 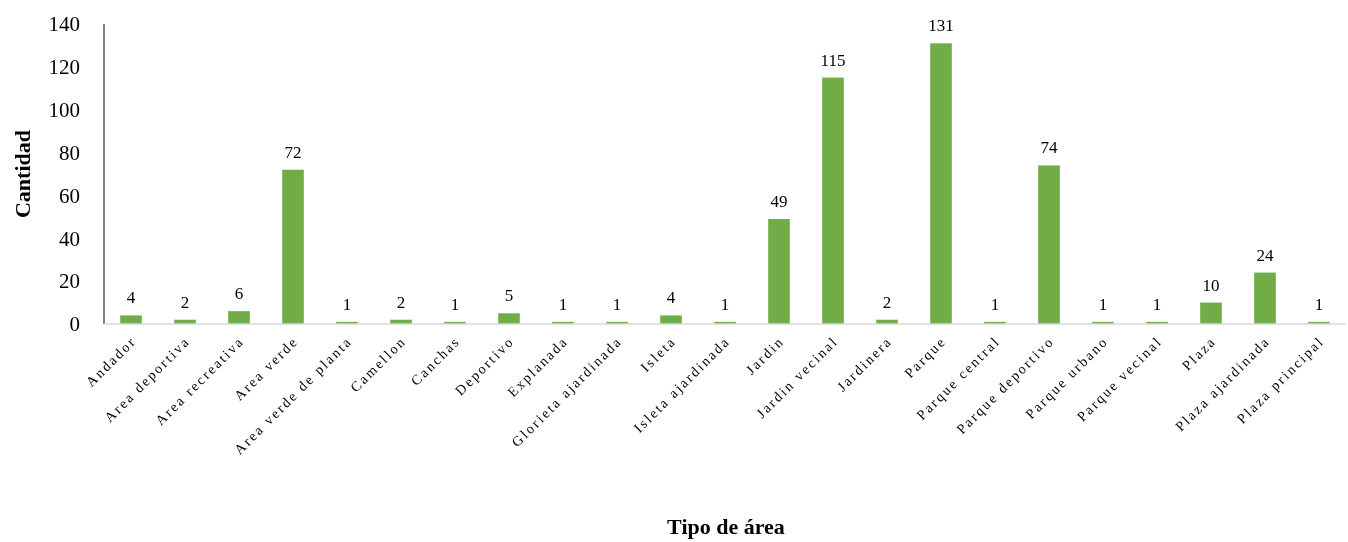 I want to click on y-tick-label: 100, so click(x=64, y=110).